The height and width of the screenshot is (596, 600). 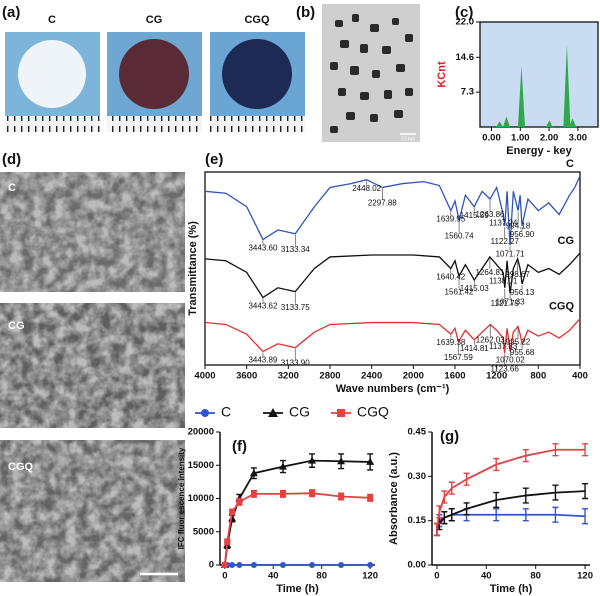 What do you see at coordinates (496, 376) in the screenshot?
I see `x-tick-label: 1200` at bounding box center [496, 376].